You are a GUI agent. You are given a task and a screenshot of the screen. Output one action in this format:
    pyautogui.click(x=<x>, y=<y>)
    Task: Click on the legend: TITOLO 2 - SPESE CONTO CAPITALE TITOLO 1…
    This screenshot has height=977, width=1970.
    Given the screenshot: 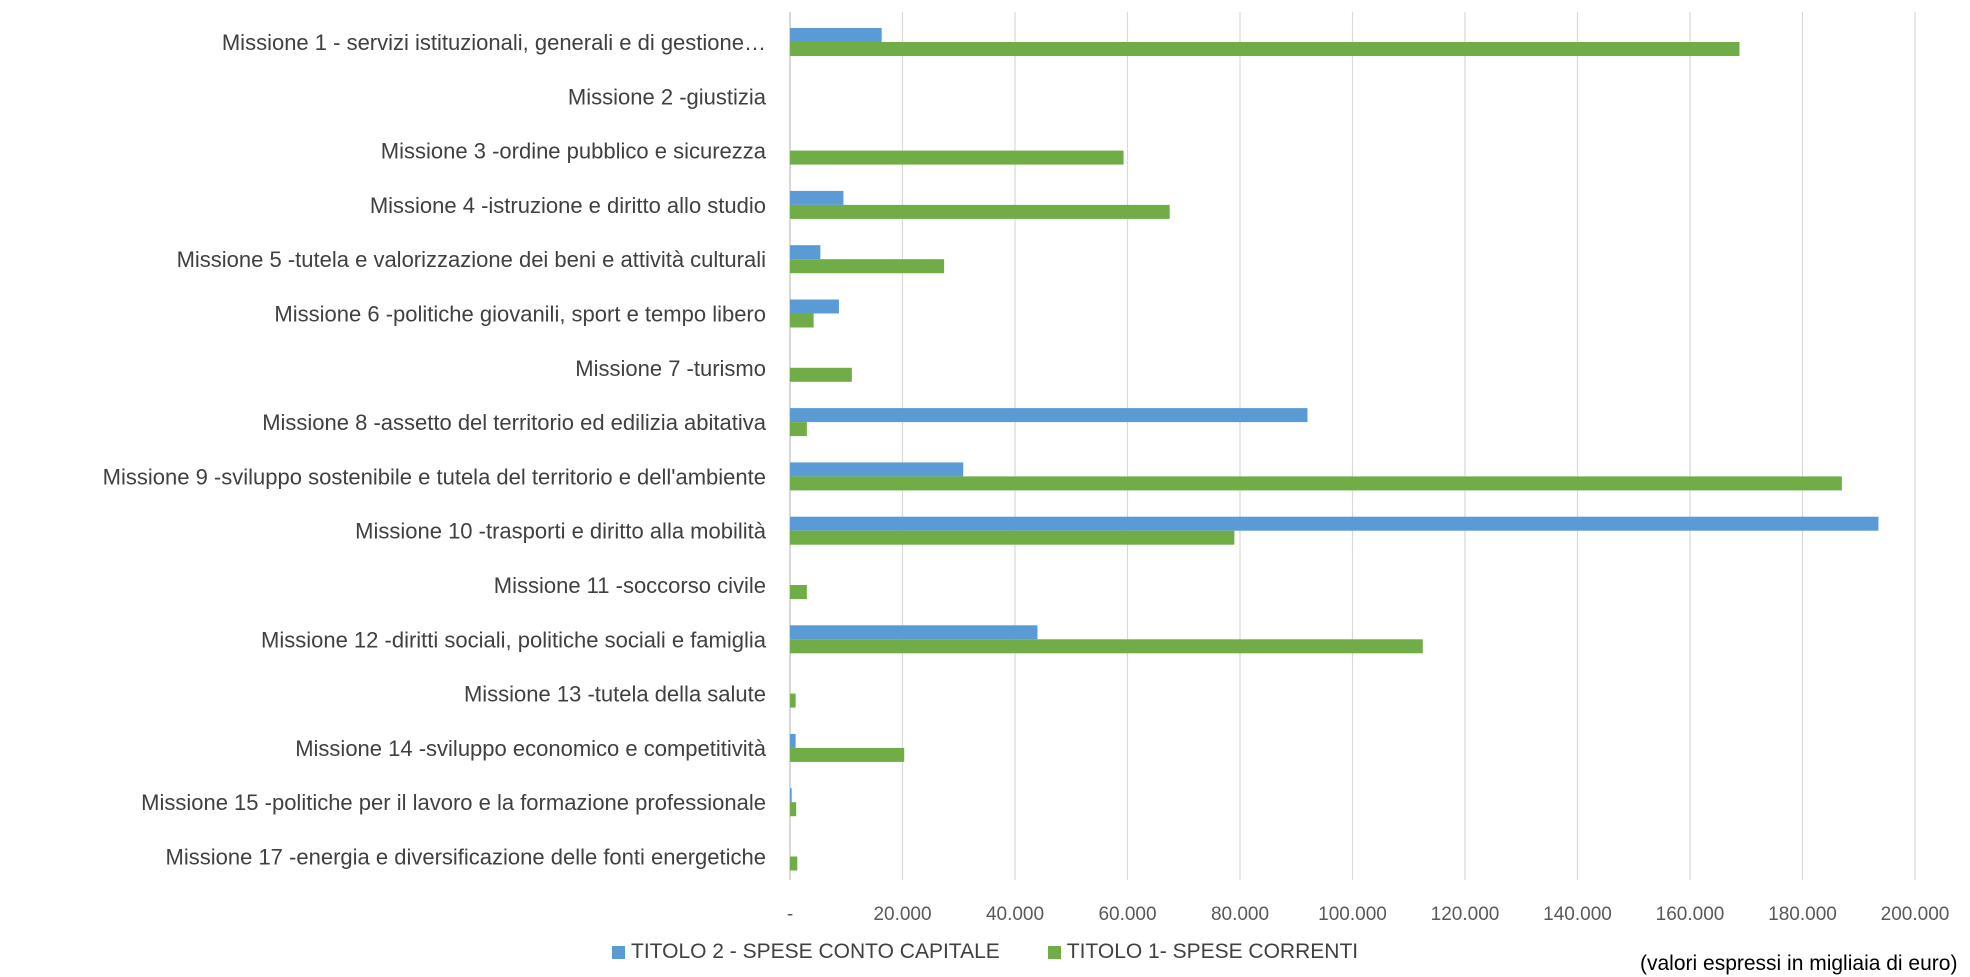 What is the action you would take?
    pyautogui.click(x=985, y=952)
    